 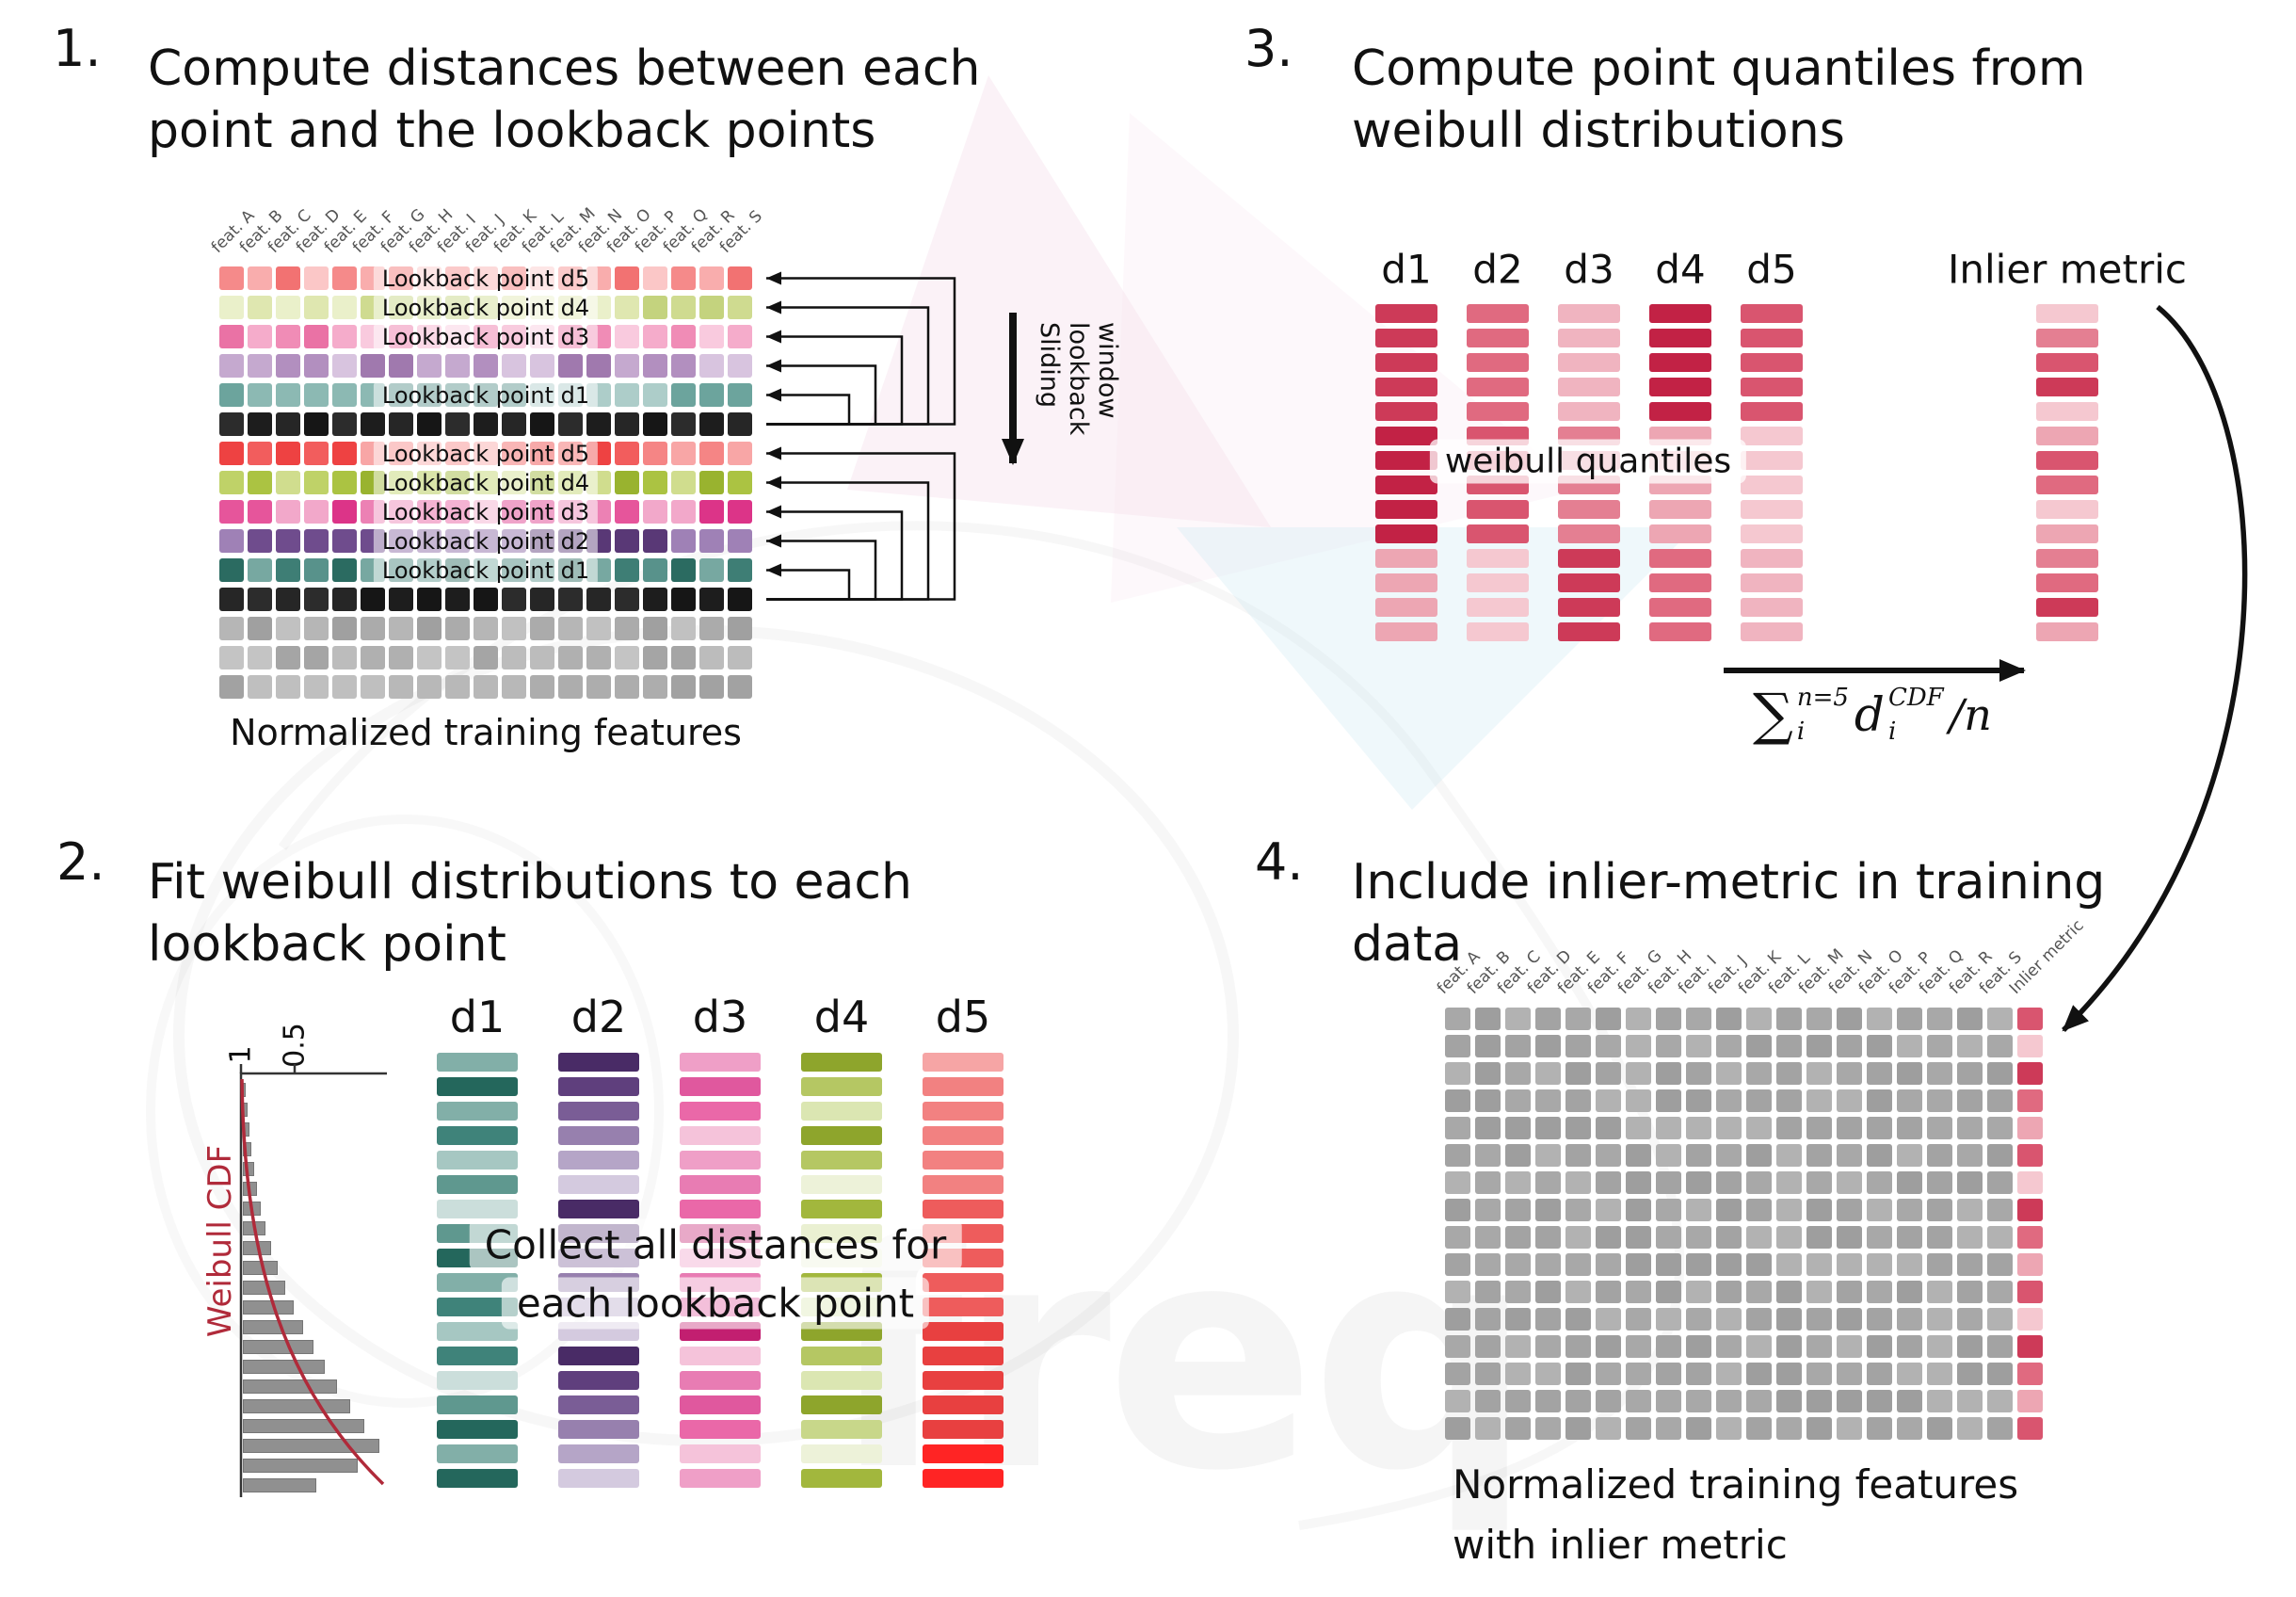 What do you see at coordinates (598, 1017) in the screenshot?
I see `distance-column-label: d2` at bounding box center [598, 1017].